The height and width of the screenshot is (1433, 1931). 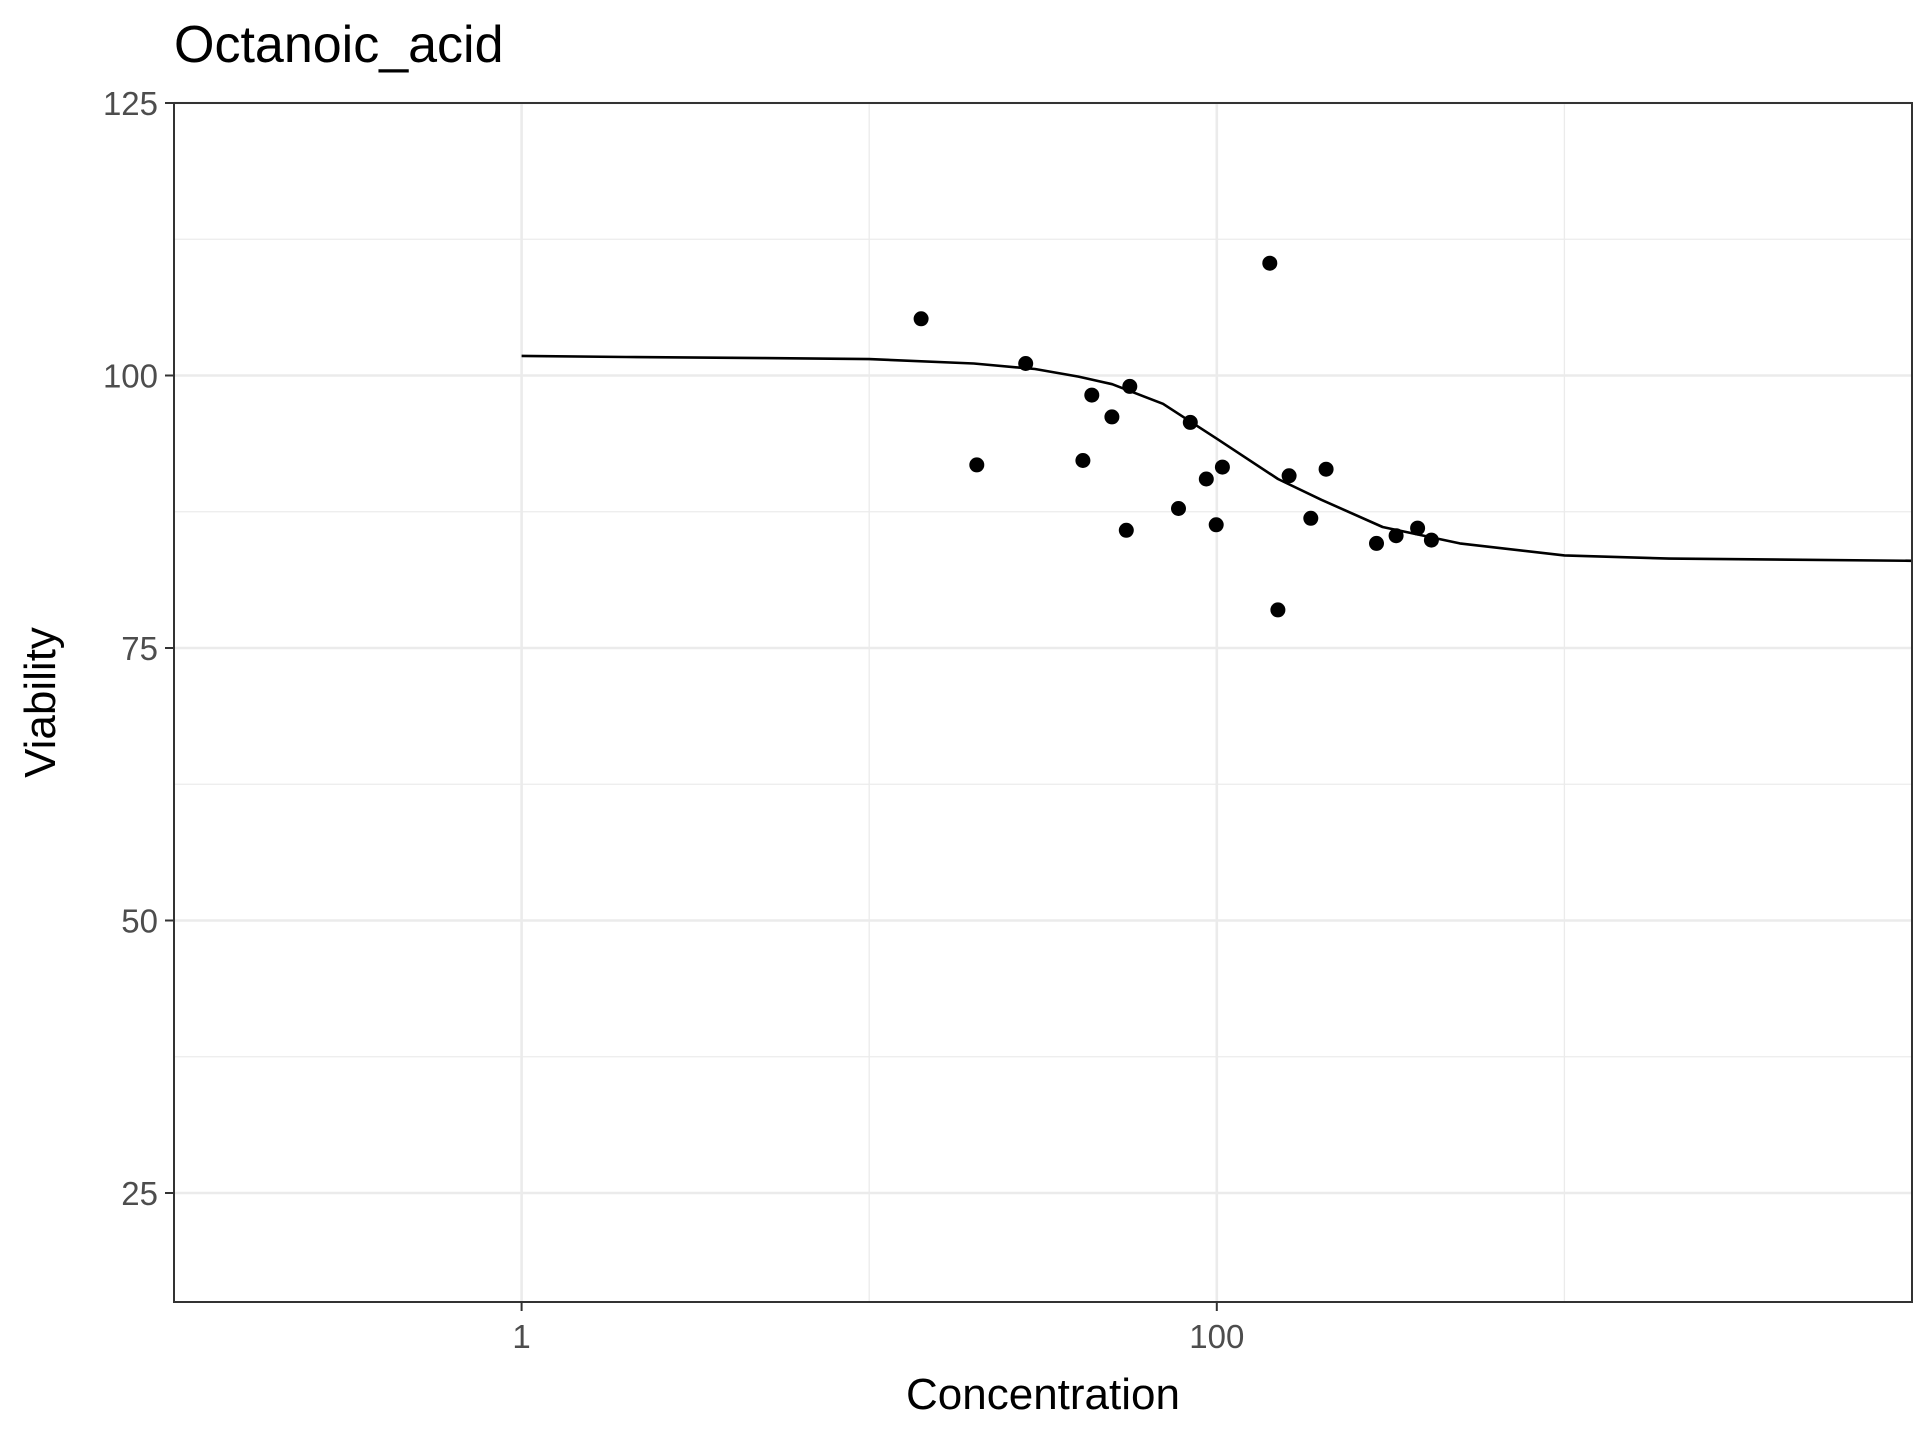 I want to click on y-tick-label: 75, so click(x=139, y=648).